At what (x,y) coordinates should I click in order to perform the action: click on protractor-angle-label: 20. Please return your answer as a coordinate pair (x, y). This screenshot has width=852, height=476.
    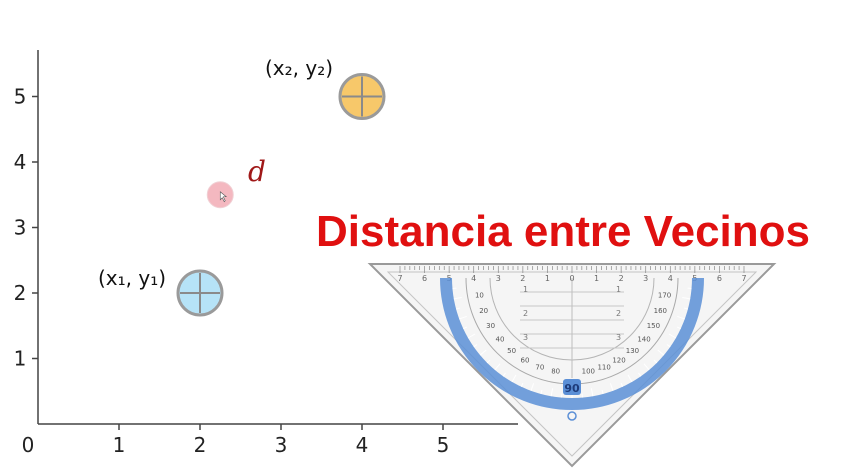
    Looking at the image, I should click on (483, 311).